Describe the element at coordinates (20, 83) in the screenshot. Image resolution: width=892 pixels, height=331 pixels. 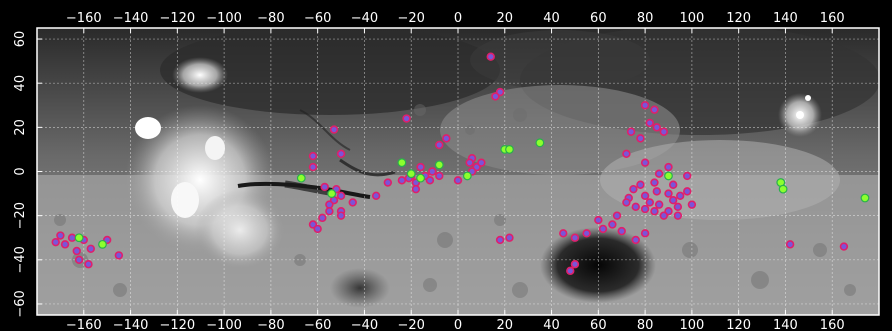
I see `y-tick-label: 40` at that location.